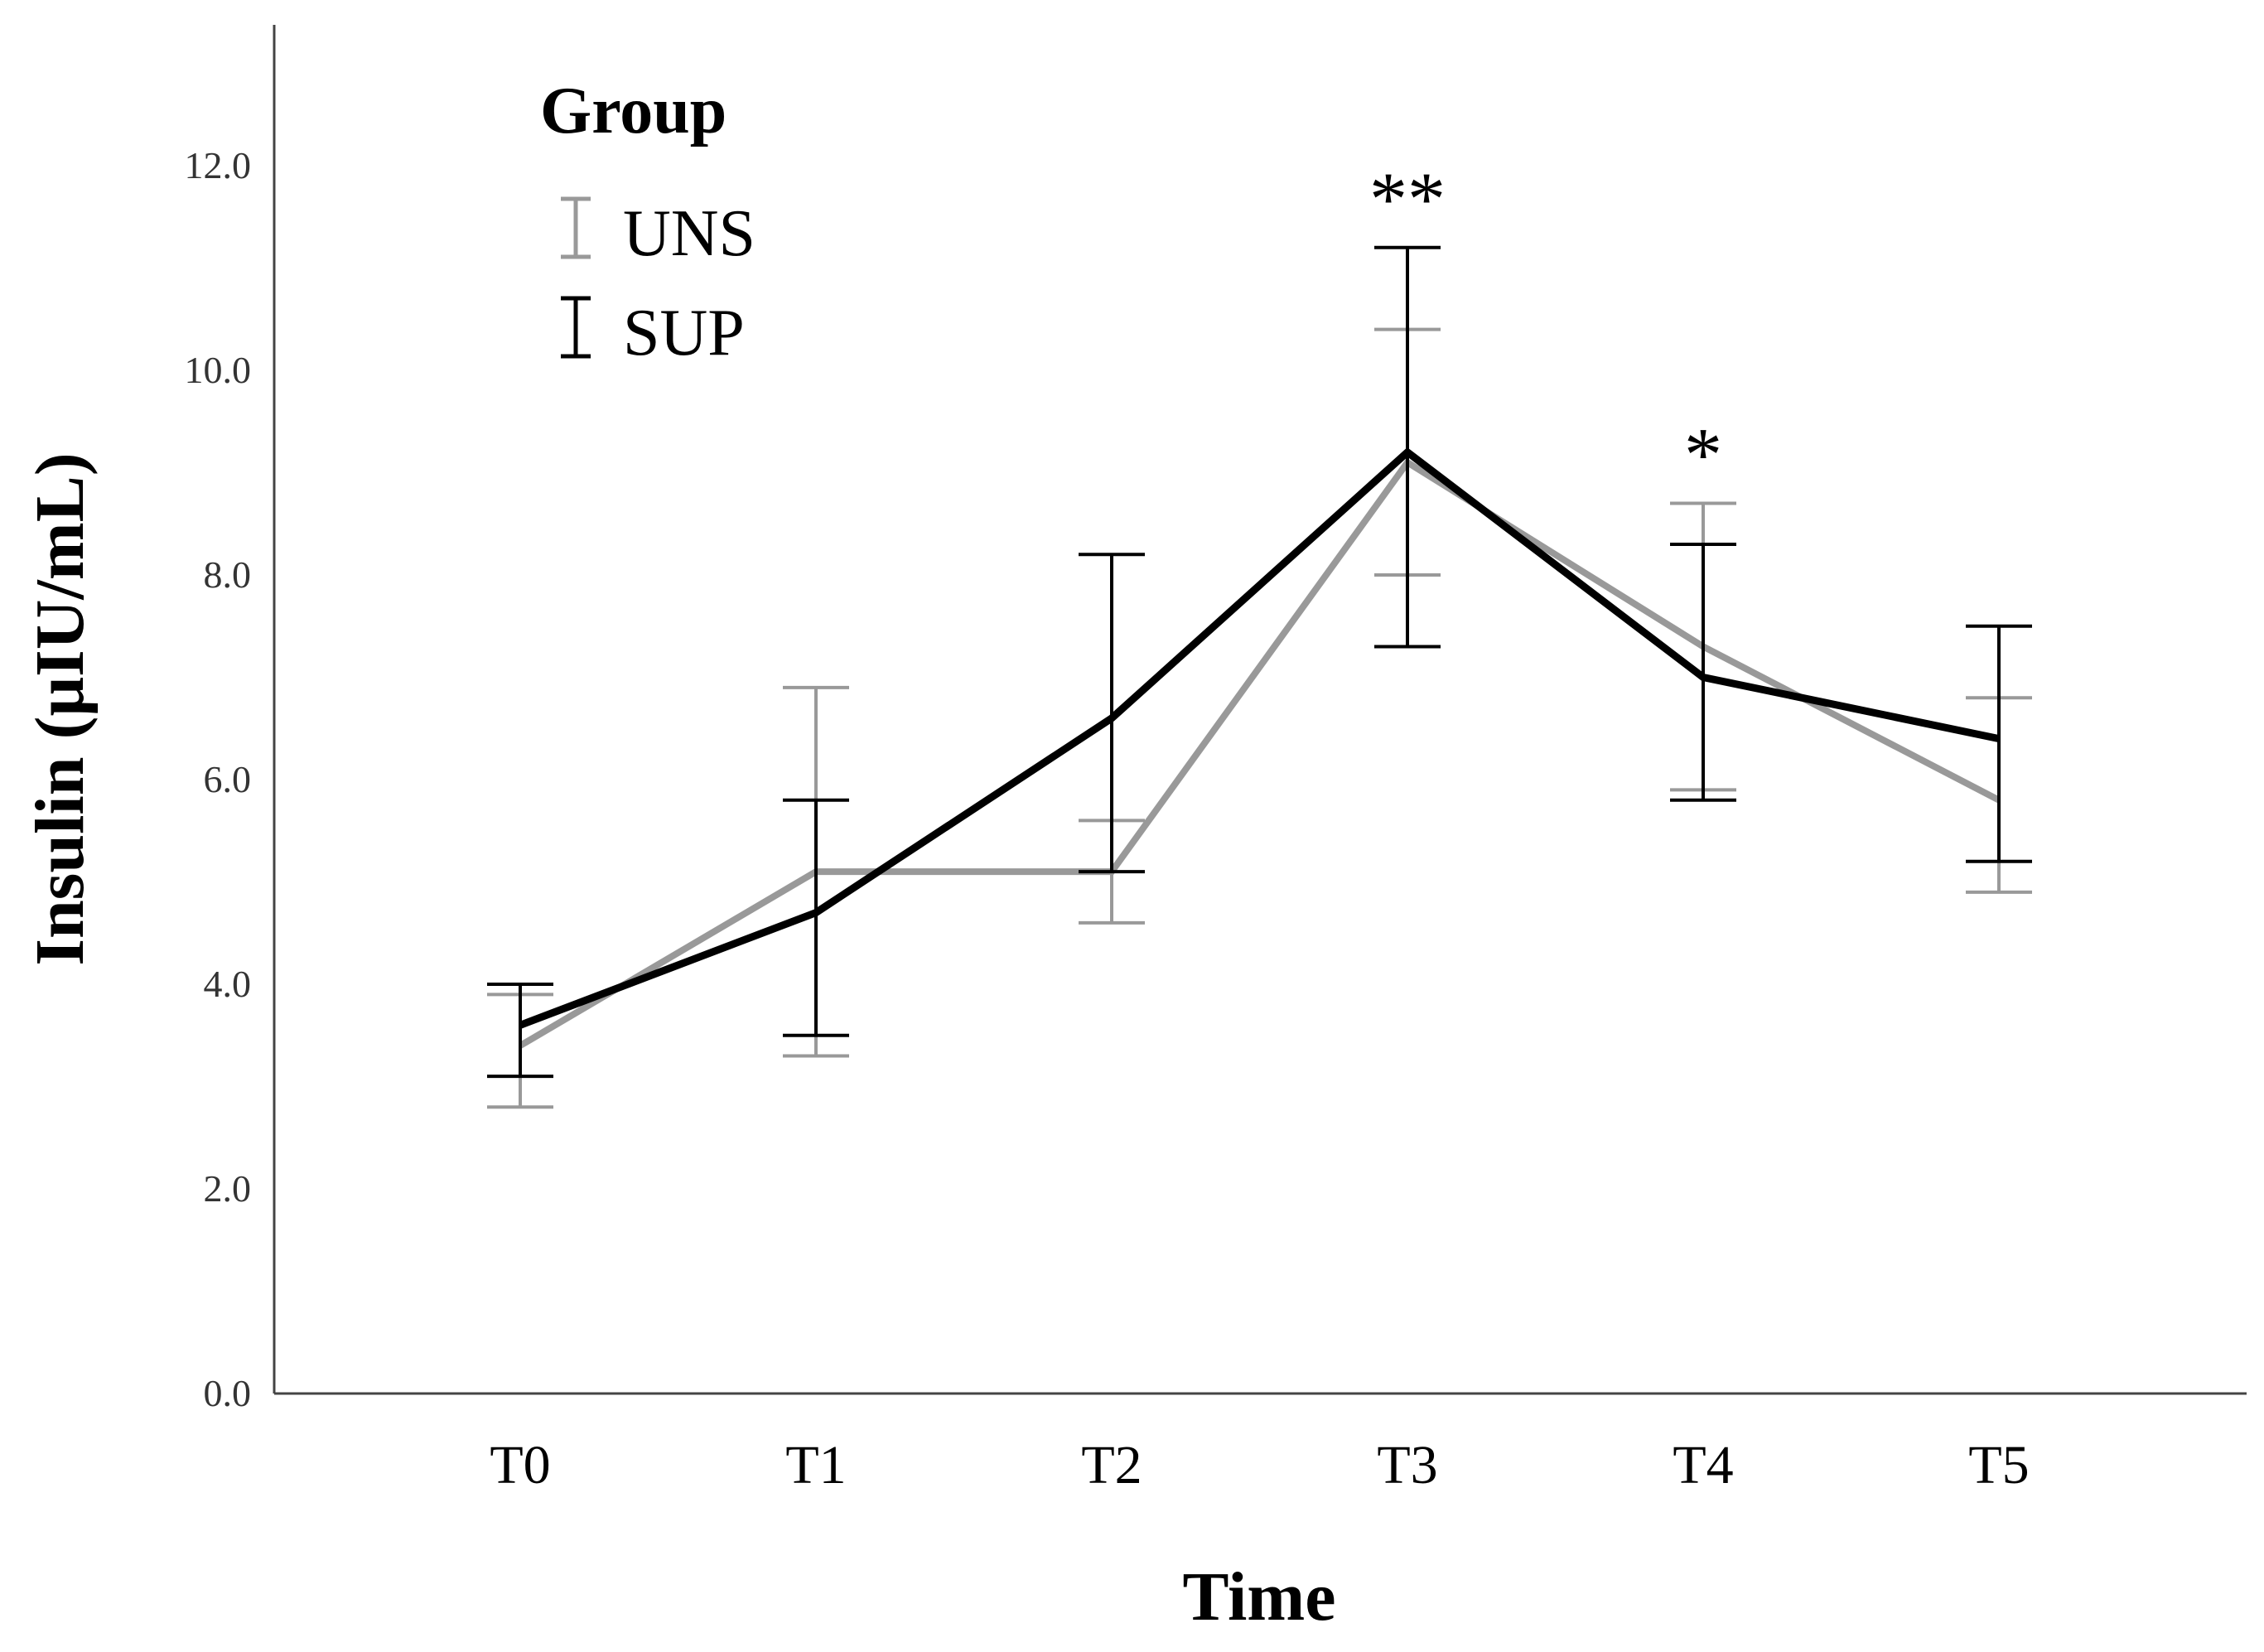 This screenshot has width=2264, height=1652. What do you see at coordinates (1259, 1465) in the screenshot?
I see `x-tick-labels: T0 T1 T2 T3 T4 T5` at bounding box center [1259, 1465].